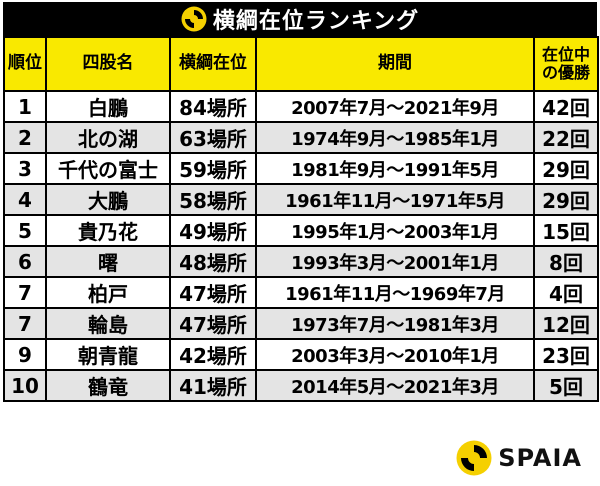 Image resolution: width=600 pixels, height=486 pixels. Describe the element at coordinates (566, 354) in the screenshot. I see `cell-wins: 23回` at that location.